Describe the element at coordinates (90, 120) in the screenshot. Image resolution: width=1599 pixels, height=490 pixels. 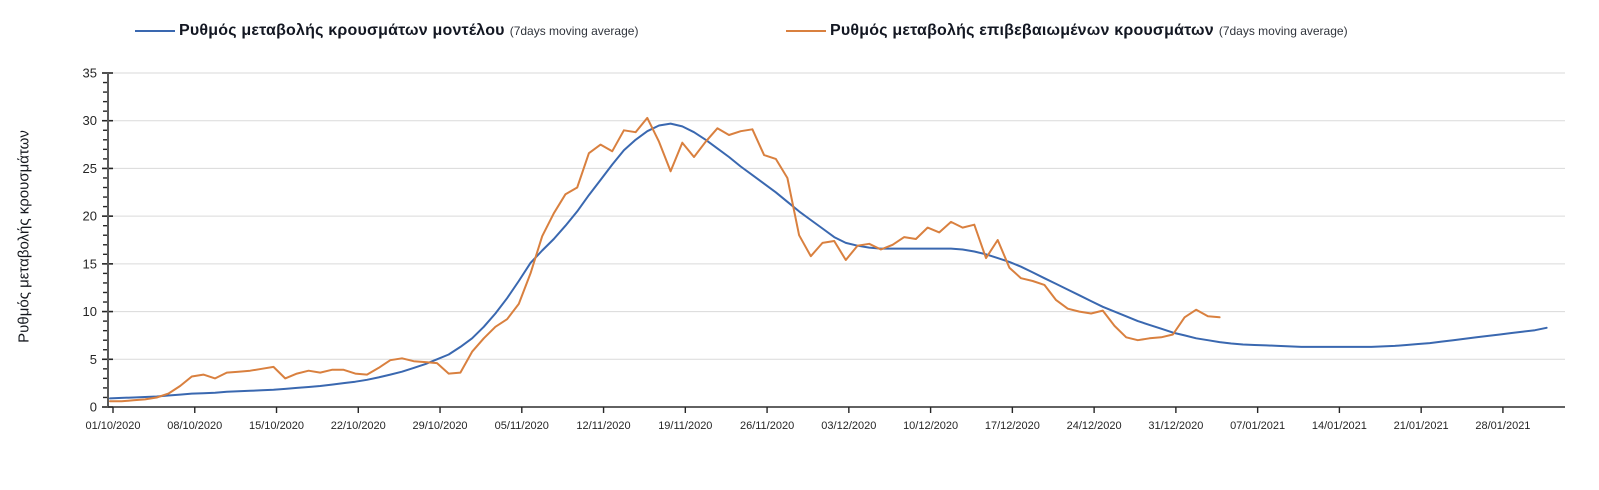
I see `y-tick-label: 30` at that location.